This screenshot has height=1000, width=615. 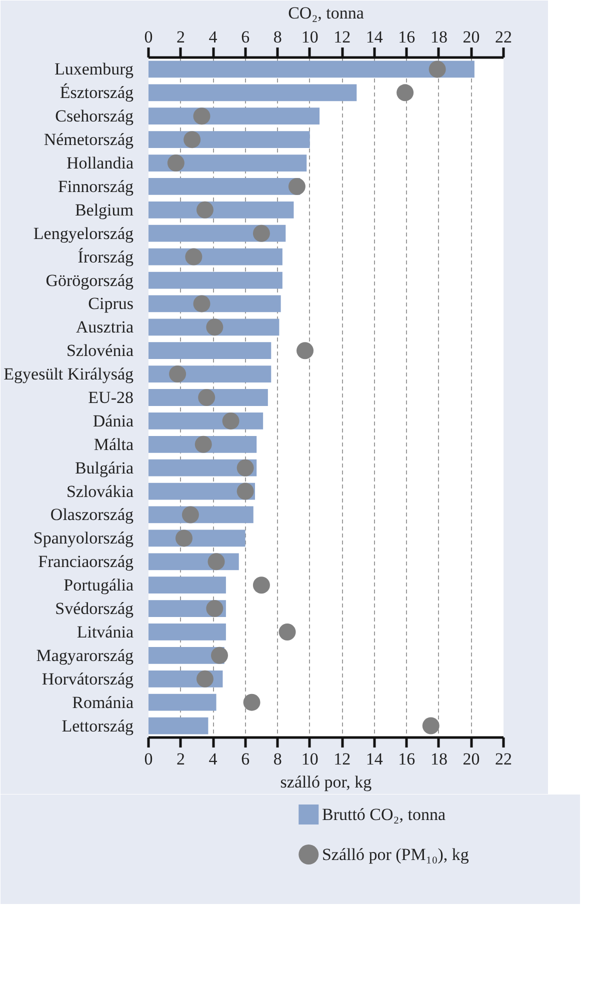 I want to click on x2-tick-label: 14, so click(x=375, y=759).